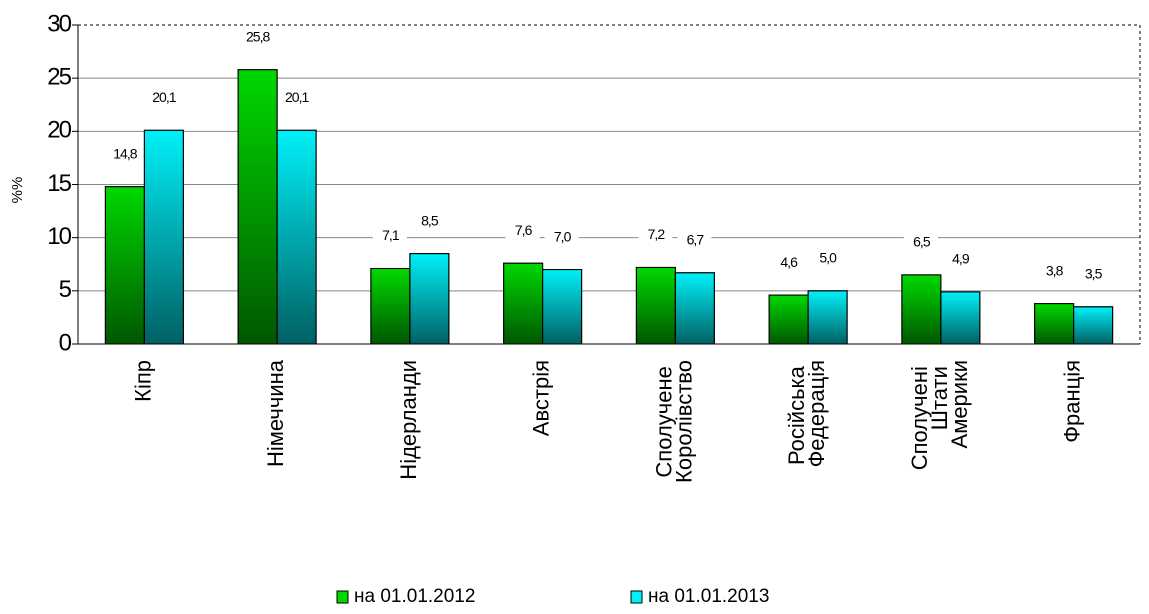 Image resolution: width=1149 pixels, height=614 pixels. I want to click on value-label: 14,8, so click(125, 153).